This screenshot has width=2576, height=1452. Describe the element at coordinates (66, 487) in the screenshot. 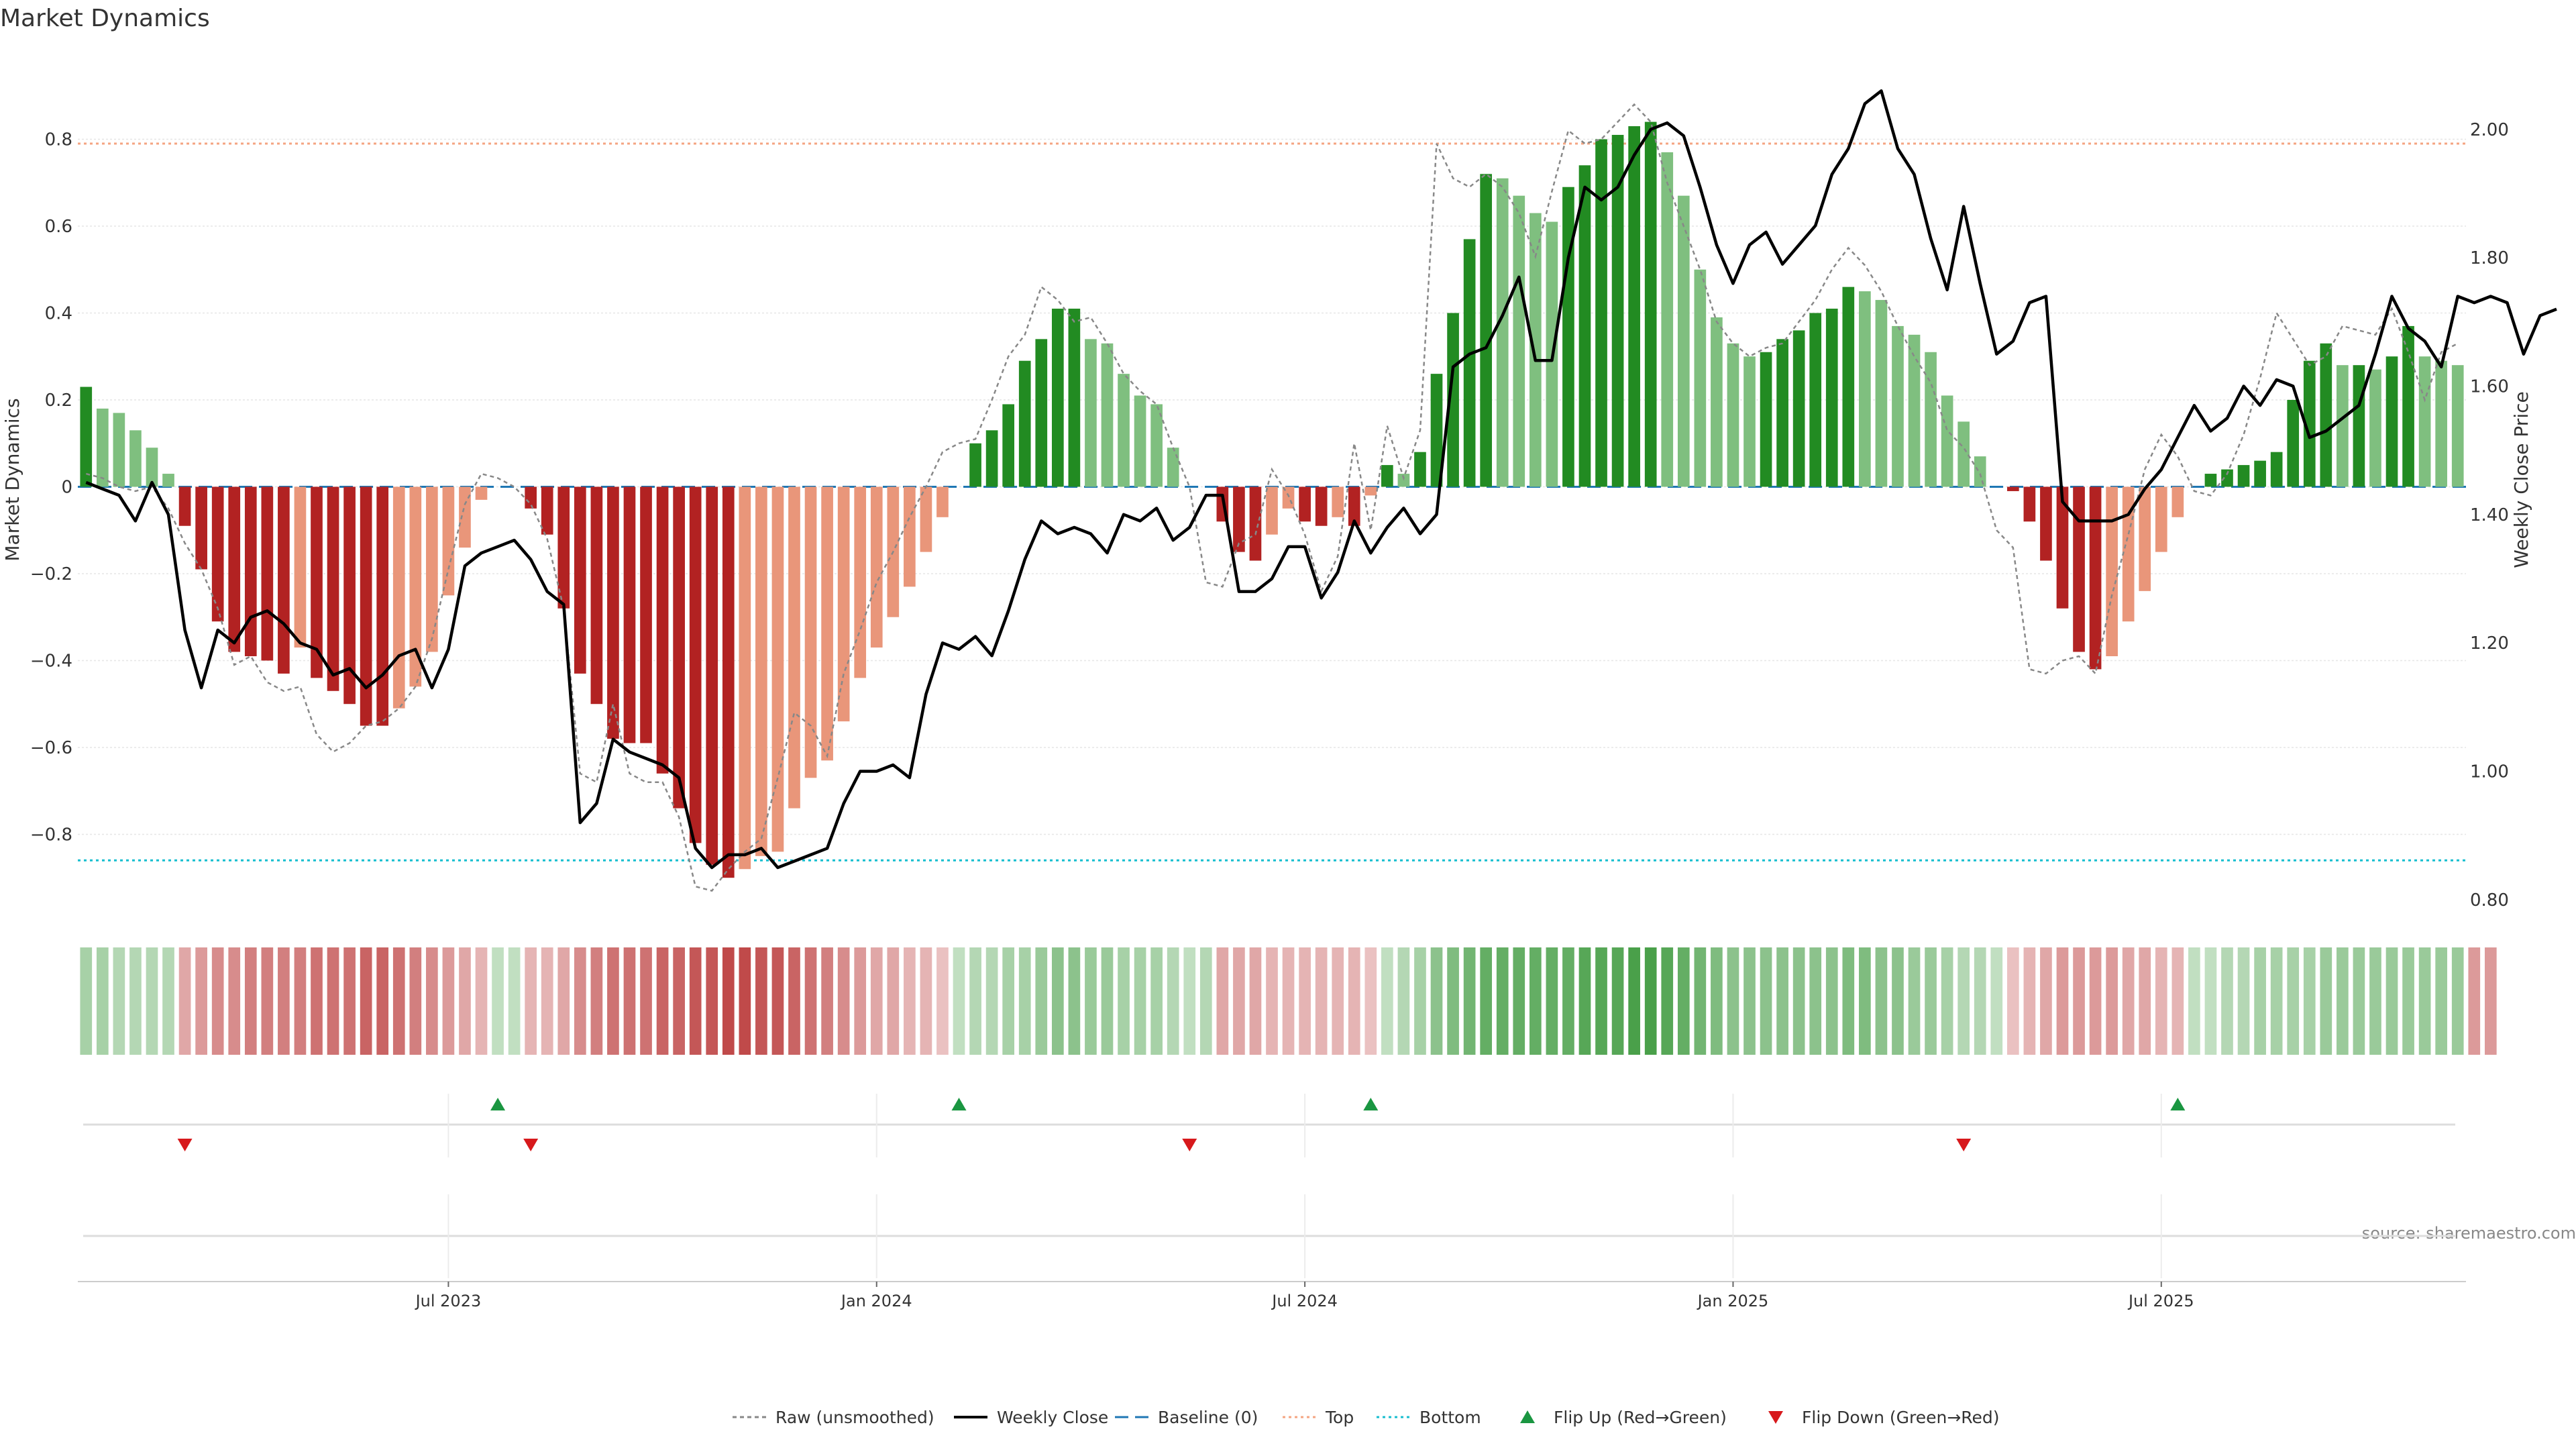

I see `y-tick-label: 0` at that location.